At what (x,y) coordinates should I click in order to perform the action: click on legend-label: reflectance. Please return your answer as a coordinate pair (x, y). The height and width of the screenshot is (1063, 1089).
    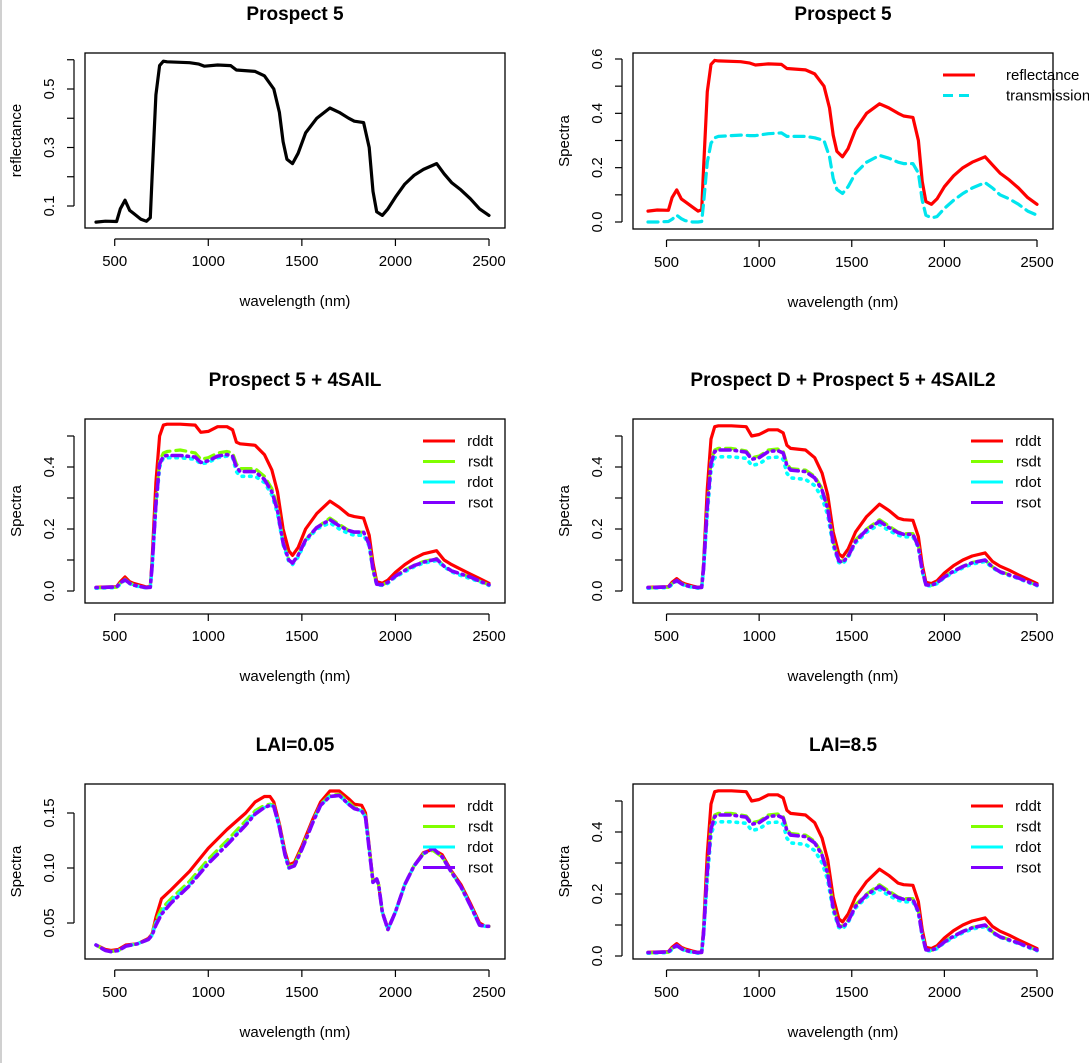
    Looking at the image, I should click on (1042, 75).